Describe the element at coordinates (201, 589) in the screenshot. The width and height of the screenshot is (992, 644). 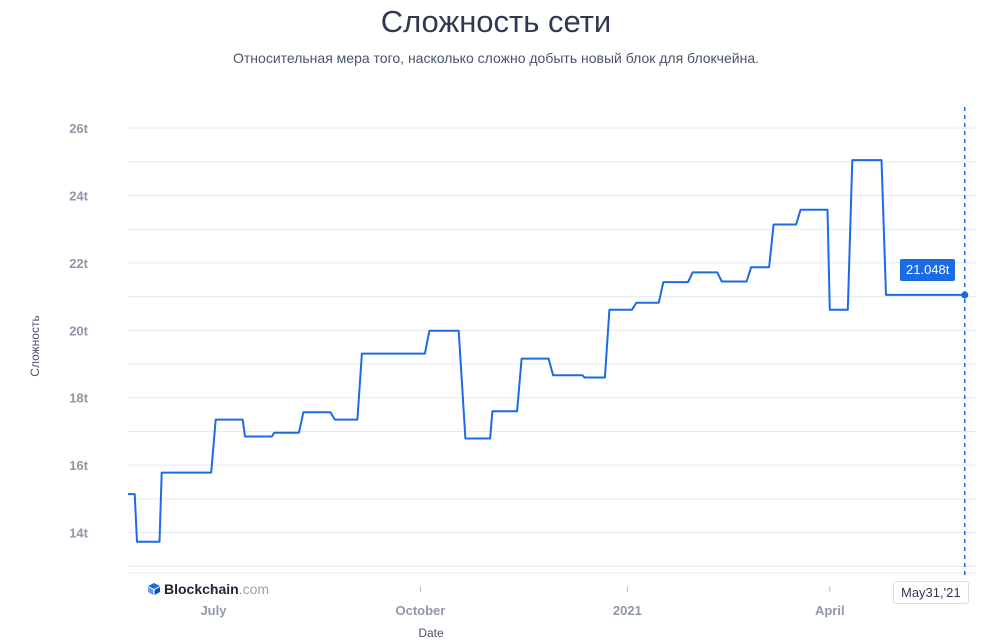
I see `watermark-brand: Blockchain` at that location.